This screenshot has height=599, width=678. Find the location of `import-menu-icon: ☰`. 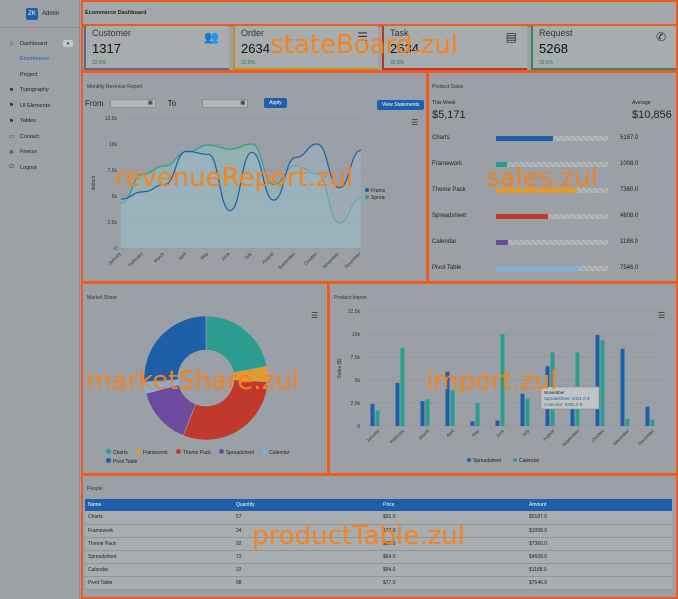

import-menu-icon: ☰ is located at coordinates (662, 315).